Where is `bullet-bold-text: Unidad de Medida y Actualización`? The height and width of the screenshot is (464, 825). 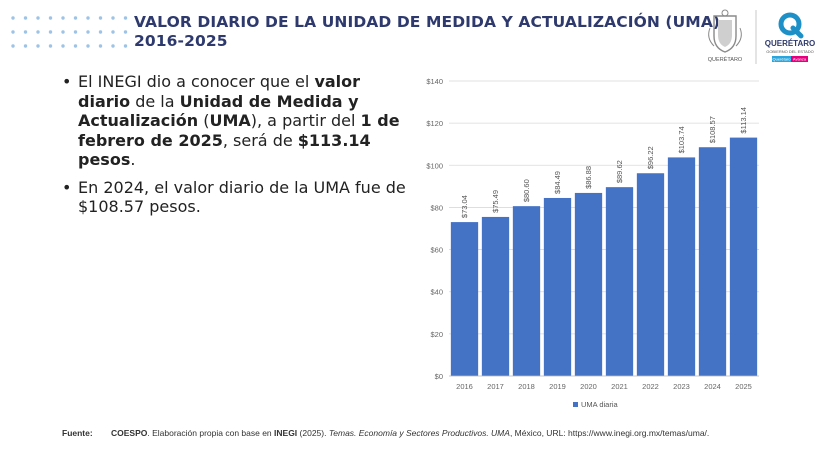
bullet-bold-text: Unidad de Medida y Actualización is located at coordinates (218, 111).